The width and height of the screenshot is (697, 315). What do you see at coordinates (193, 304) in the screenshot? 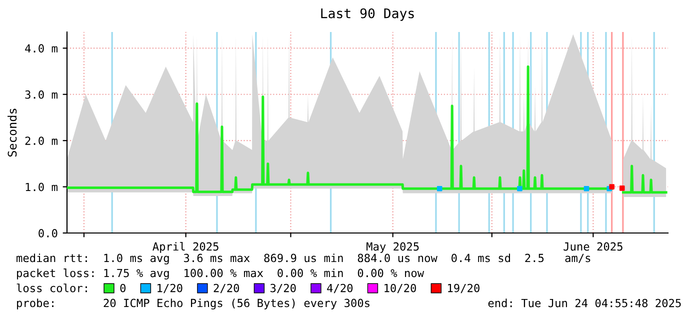
I see `text: probe: 20 ICMP Echo Pings (56 Bytes) every 300s` at bounding box center [193, 304].